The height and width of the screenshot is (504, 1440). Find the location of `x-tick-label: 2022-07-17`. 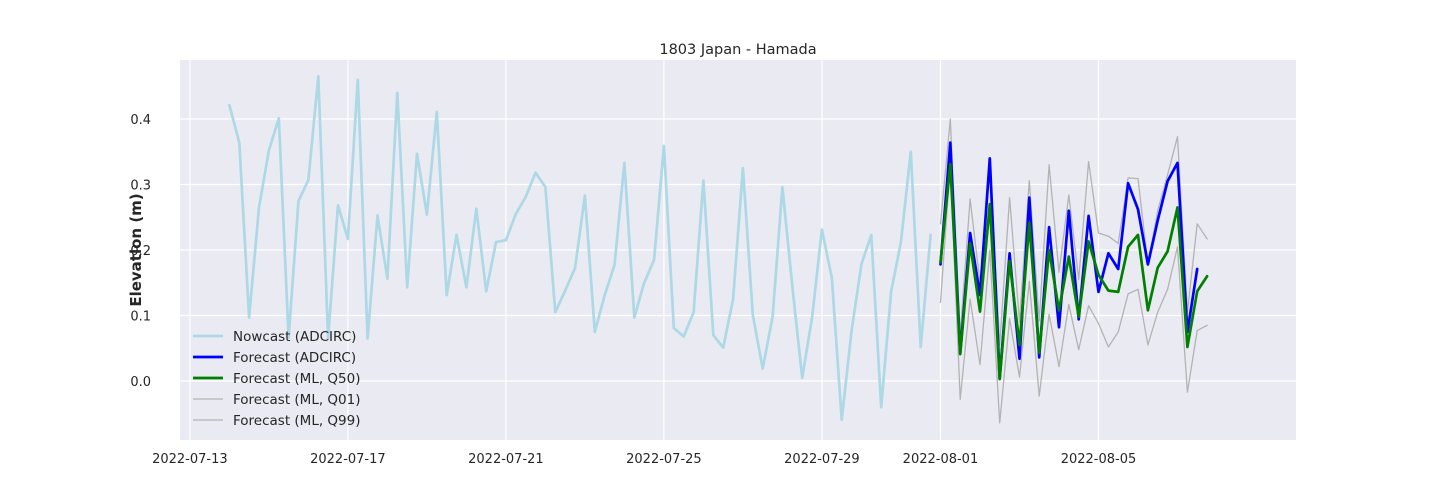

x-tick-label: 2022-07-17 is located at coordinates (348, 459).